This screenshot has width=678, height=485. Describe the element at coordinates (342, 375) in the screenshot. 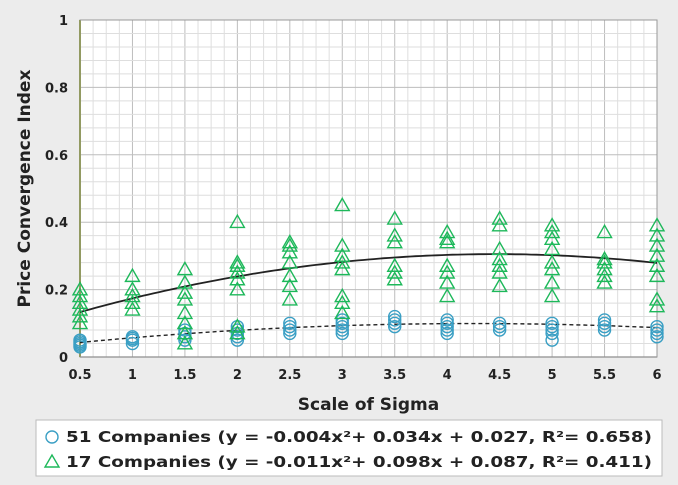

I see `x-tick-label: 3` at that location.